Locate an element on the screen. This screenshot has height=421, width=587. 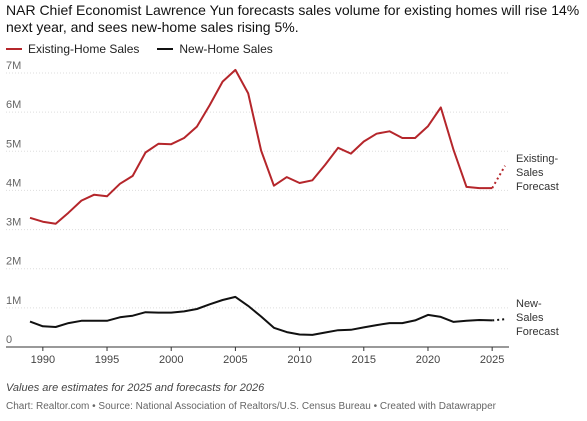
y-tick-label: 7M is located at coordinates (13, 66).